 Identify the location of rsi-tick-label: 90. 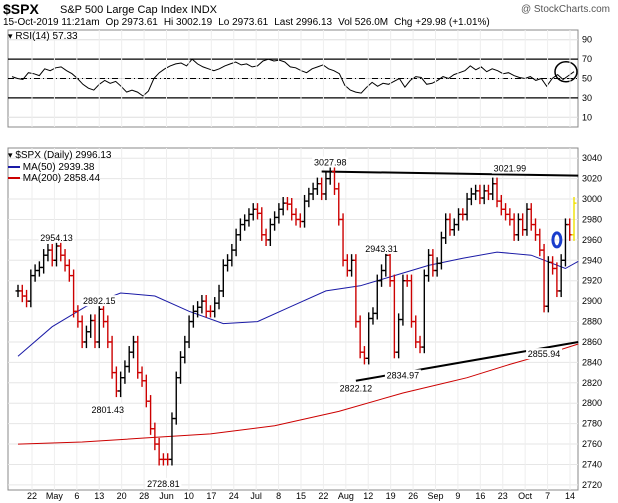
(587, 40).